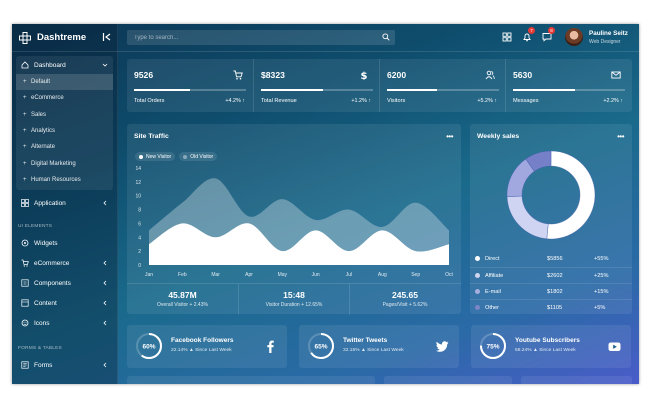 The width and height of the screenshot is (654, 404). I want to click on user-name: Pauline Seitz, so click(608, 33).